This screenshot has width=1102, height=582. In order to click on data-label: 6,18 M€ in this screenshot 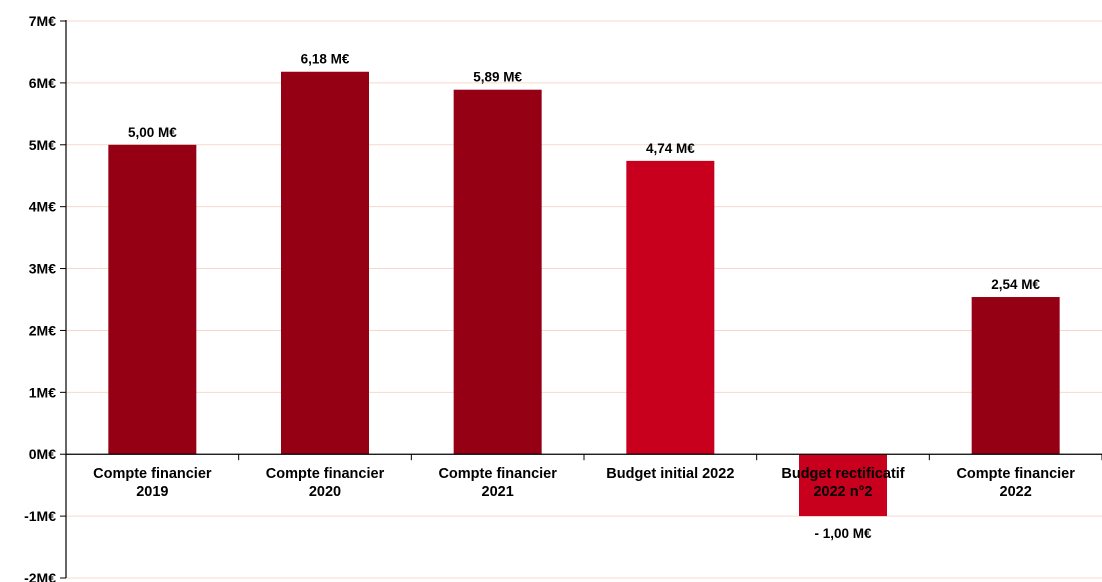, I will do `click(325, 59)`.